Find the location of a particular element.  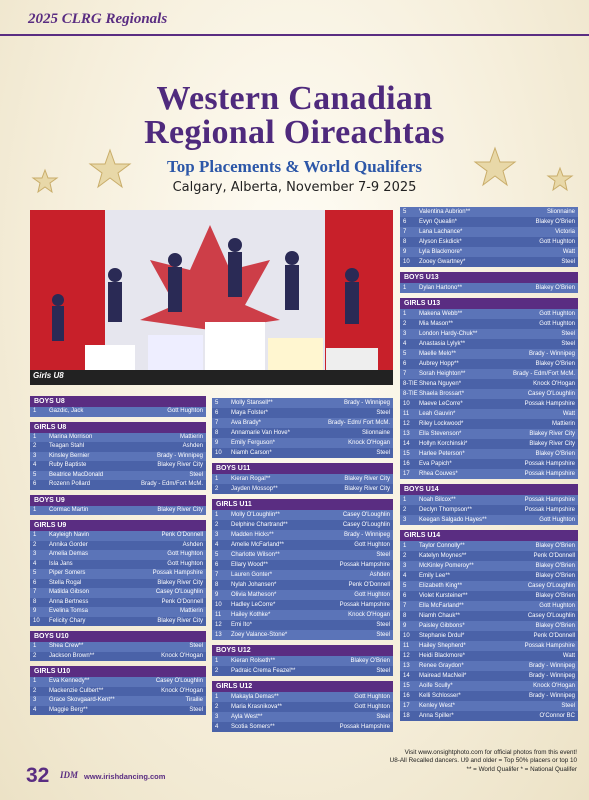

placement-row: 8 Anna Bertness Penk O'Donnell is located at coordinates (118, 602).